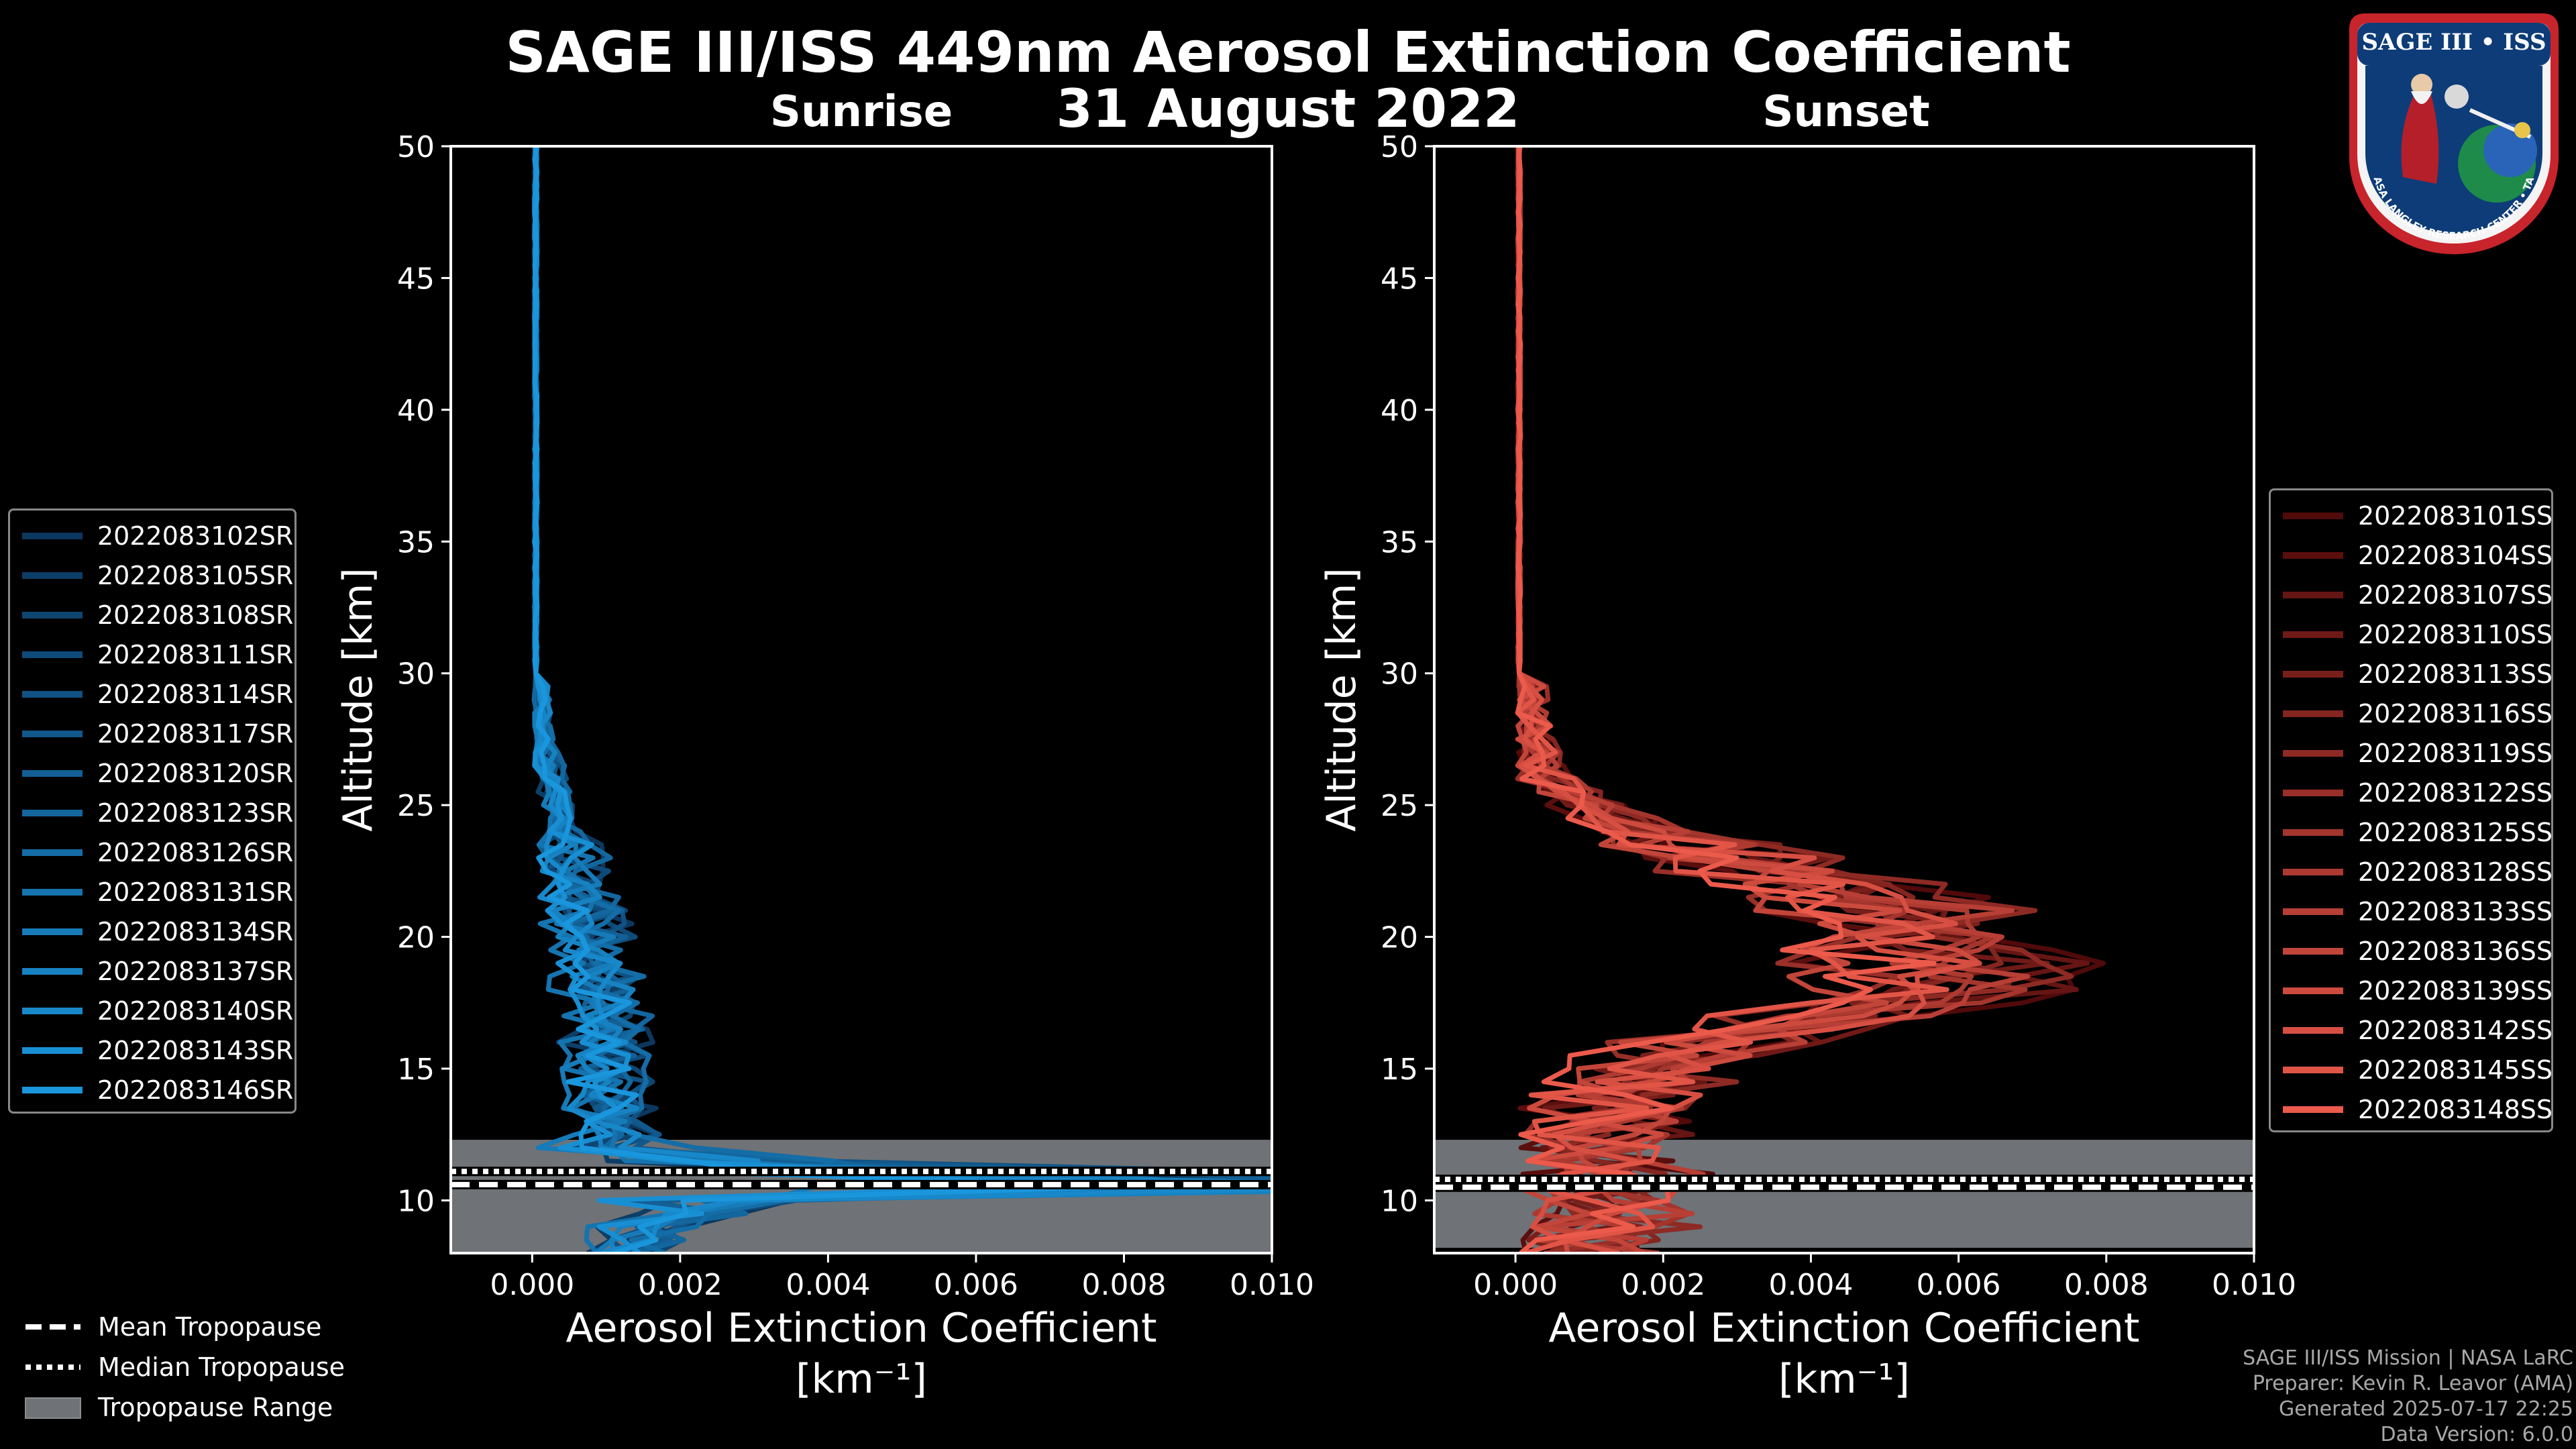 Image resolution: width=2576 pixels, height=1449 pixels. I want to click on legend-label: 2022083133SS, so click(2455, 911).